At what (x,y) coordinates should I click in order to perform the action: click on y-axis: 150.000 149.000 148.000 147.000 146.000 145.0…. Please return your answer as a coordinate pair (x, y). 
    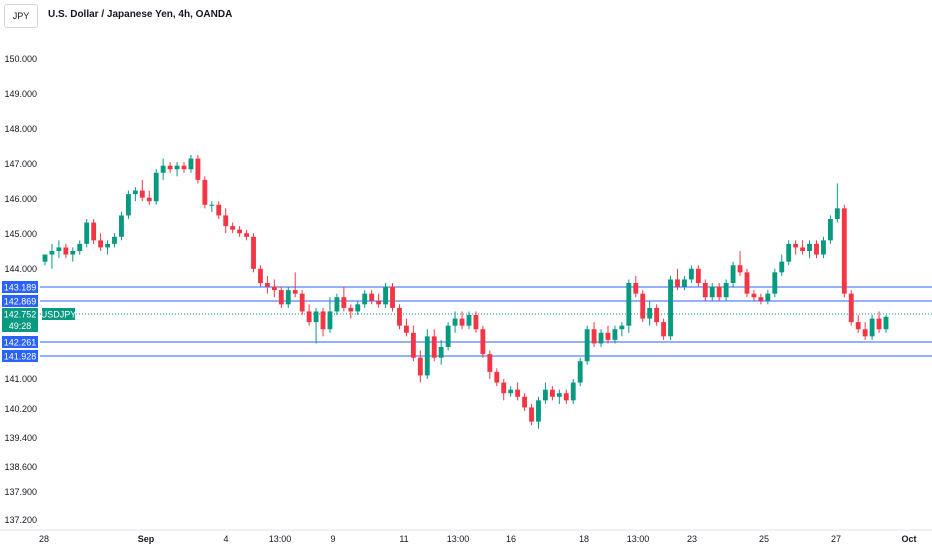
    Looking at the image, I should click on (20, 289).